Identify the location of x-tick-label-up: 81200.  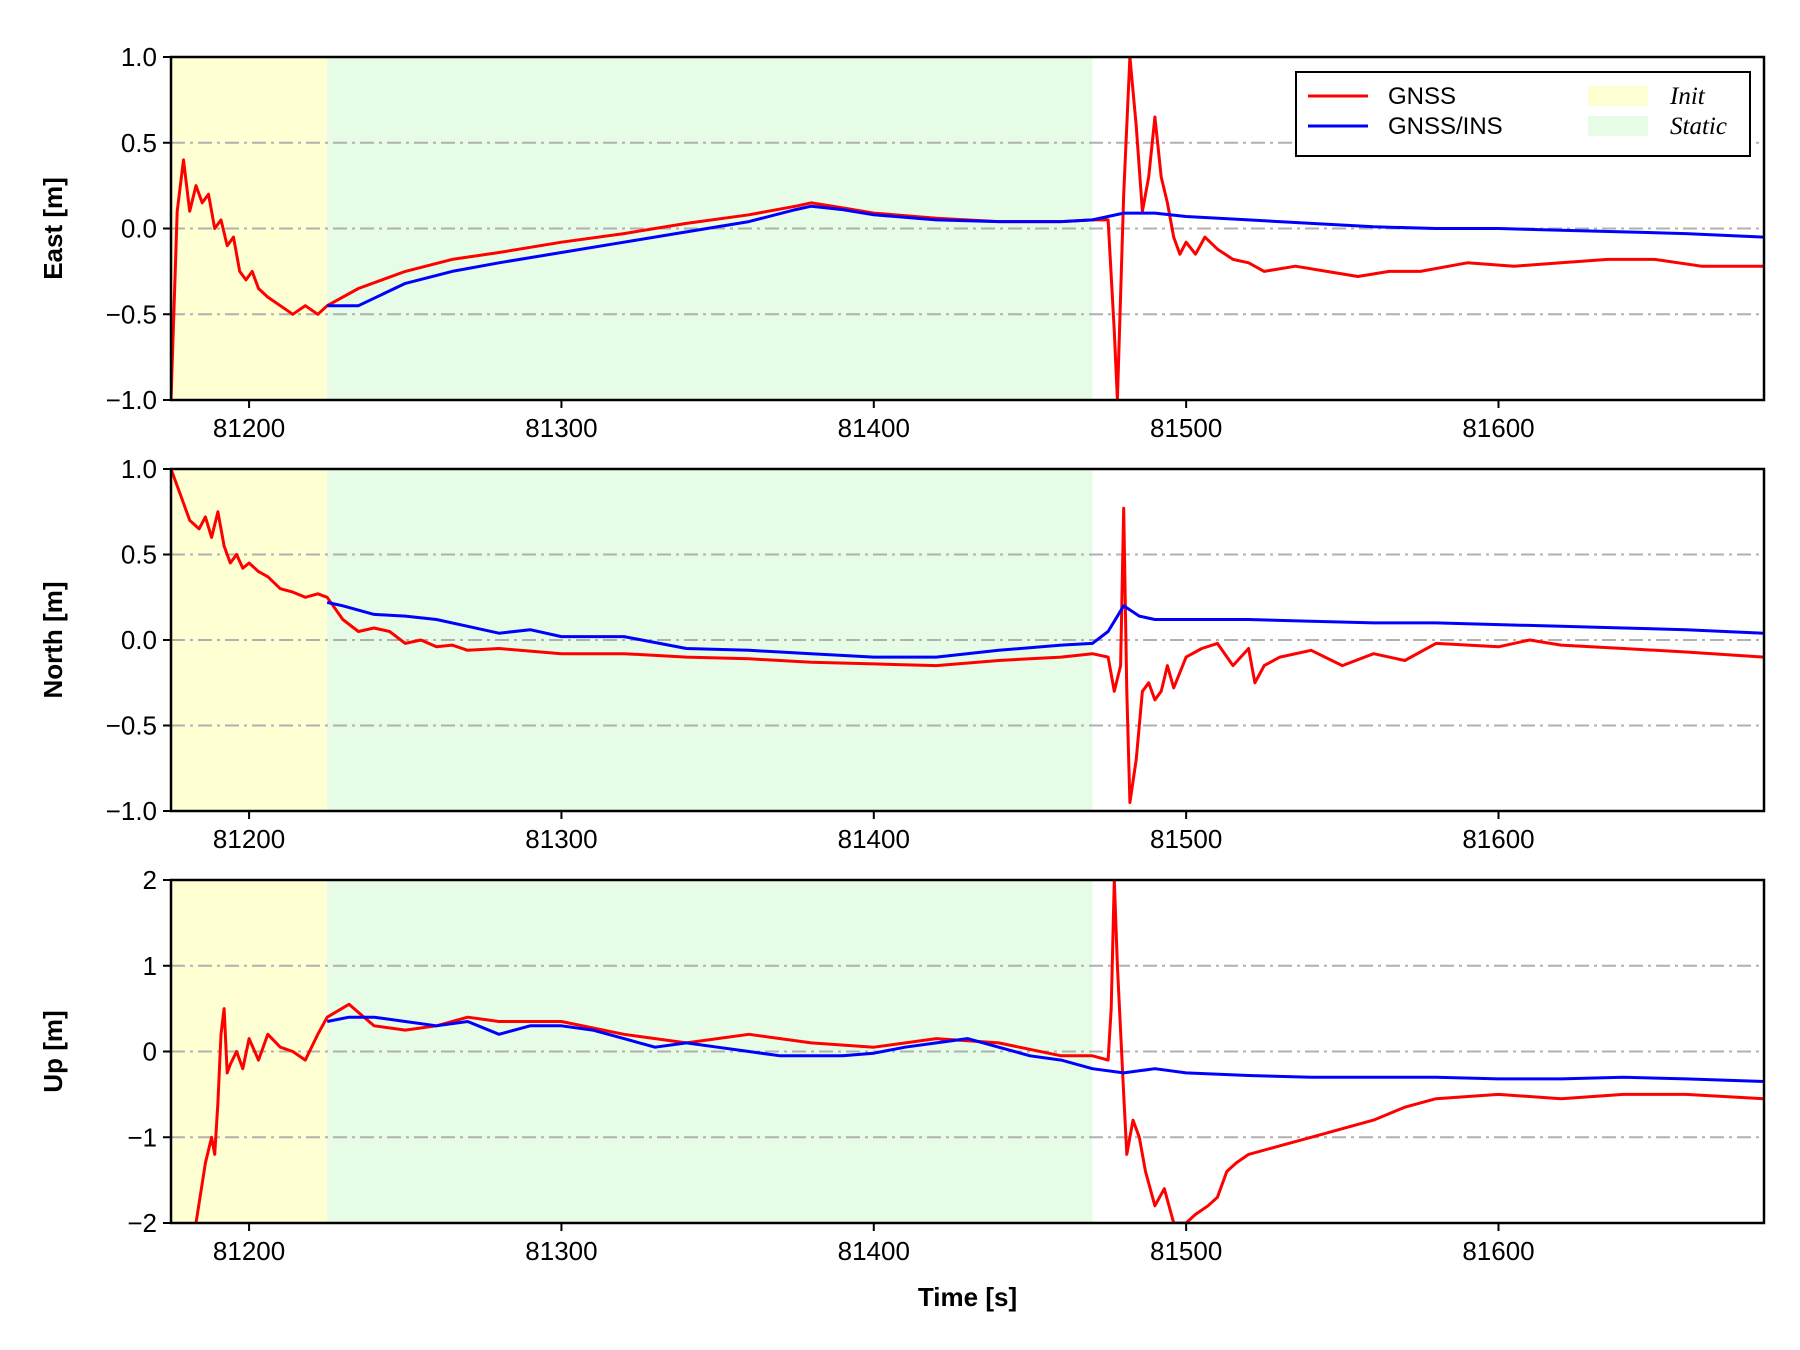
(249, 1251).